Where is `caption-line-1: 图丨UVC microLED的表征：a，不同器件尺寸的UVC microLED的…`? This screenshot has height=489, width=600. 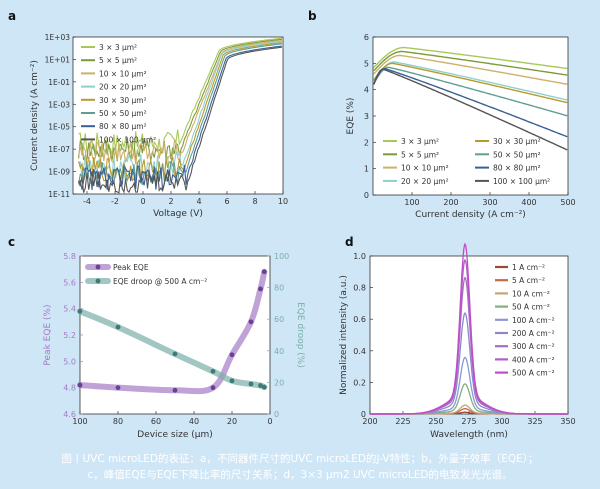 caption-line-1: 图丨UVC microLED的表征：a，不同器件尺寸的UVC microLED的… is located at coordinates (300, 459).